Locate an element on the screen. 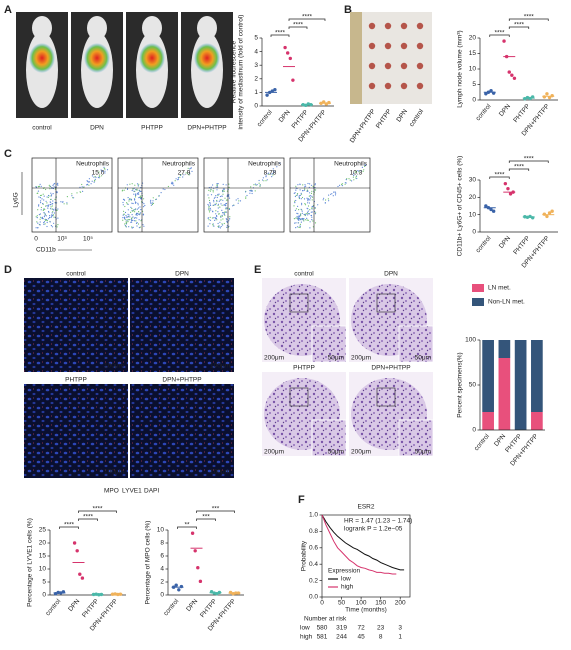 This screenshot has height=650, width=571. zoom-box is located at coordinates (386, 303).